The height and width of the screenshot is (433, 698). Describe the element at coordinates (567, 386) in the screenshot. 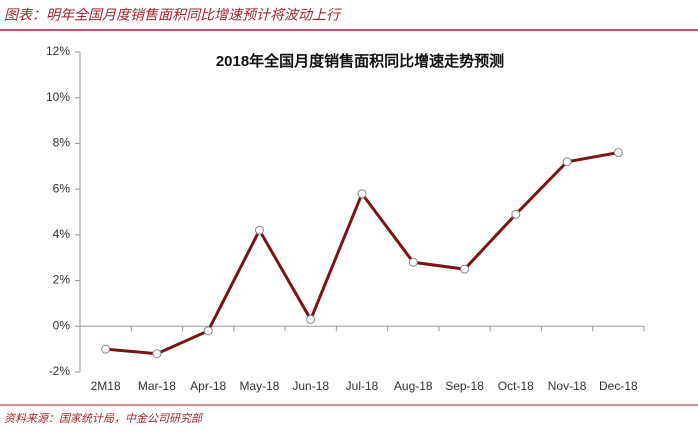

I see `x-tick-label: Nov-18` at that location.